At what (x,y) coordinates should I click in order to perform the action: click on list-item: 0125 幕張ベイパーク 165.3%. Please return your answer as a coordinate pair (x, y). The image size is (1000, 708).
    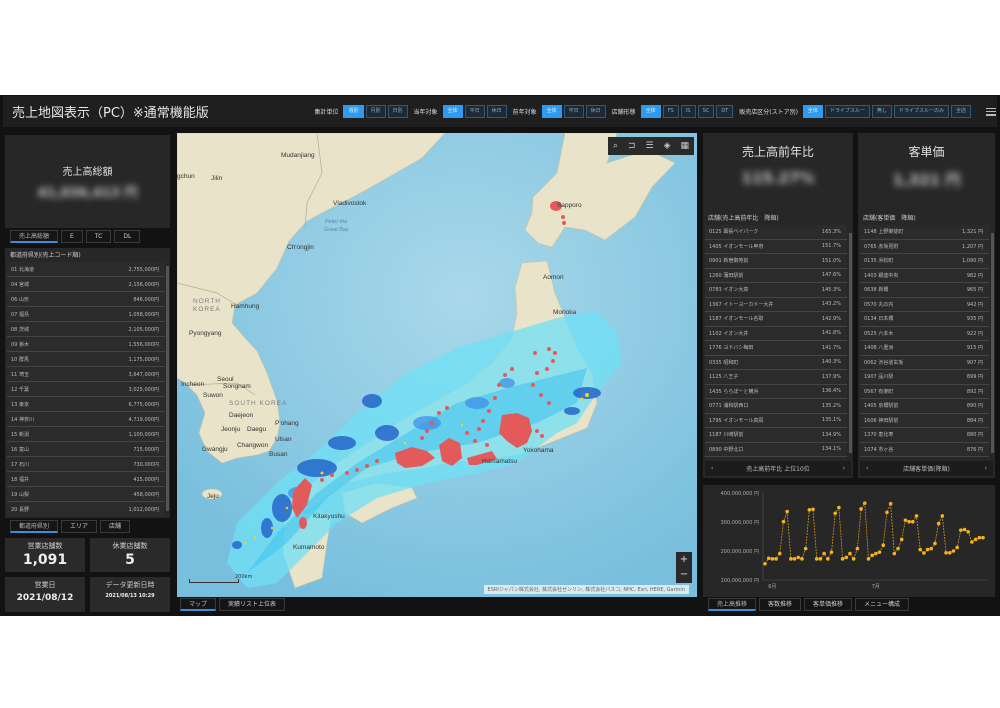
    Looking at the image, I should click on (776, 232).